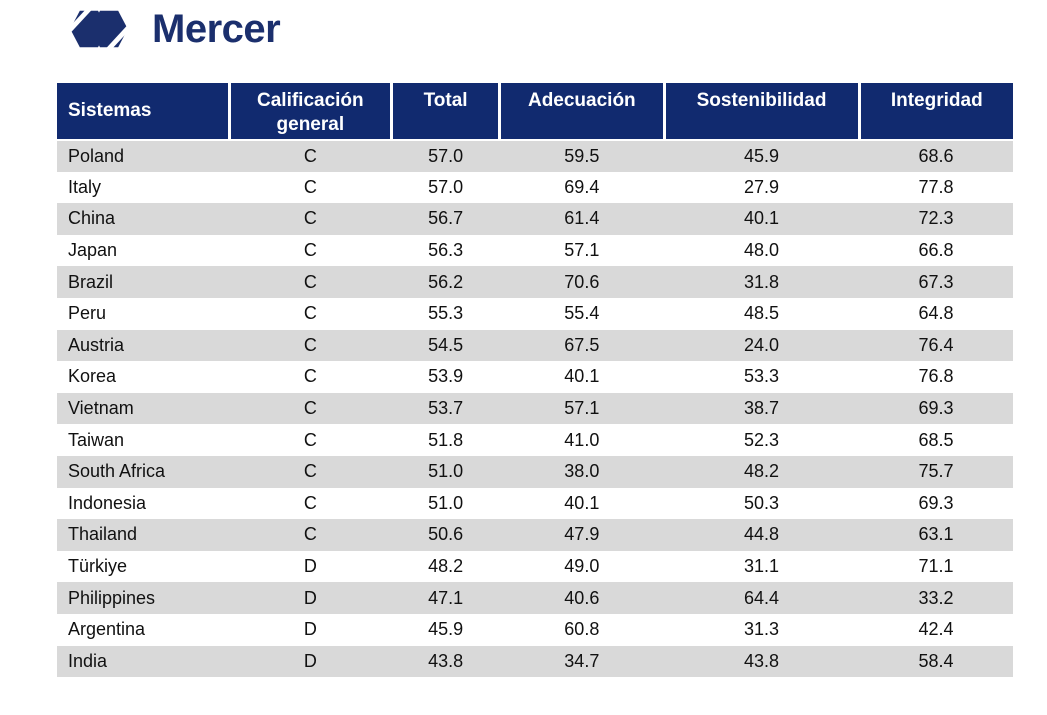 Image resolution: width=1047 pixels, height=715 pixels. I want to click on table-row-japan: Japan C 56.3 57.1 48.0 66.8, so click(535, 250).